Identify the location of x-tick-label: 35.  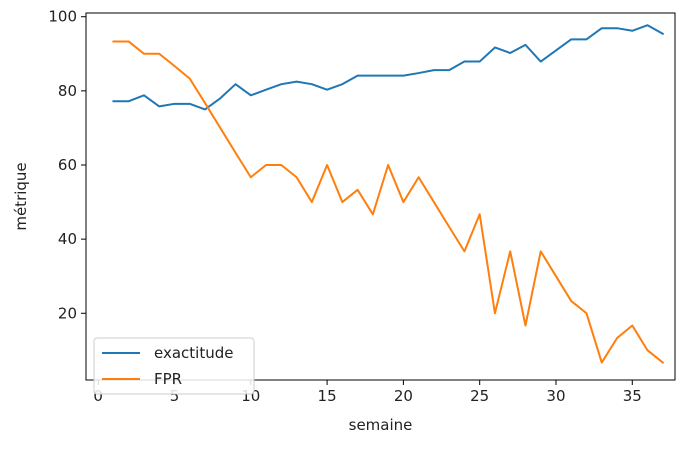
(632, 396).